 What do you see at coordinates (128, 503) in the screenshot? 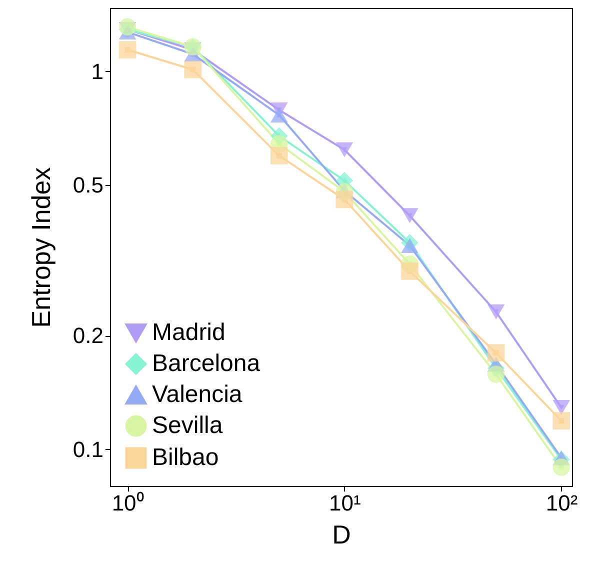
I see `x-tick-label: 10⁰` at bounding box center [128, 503].